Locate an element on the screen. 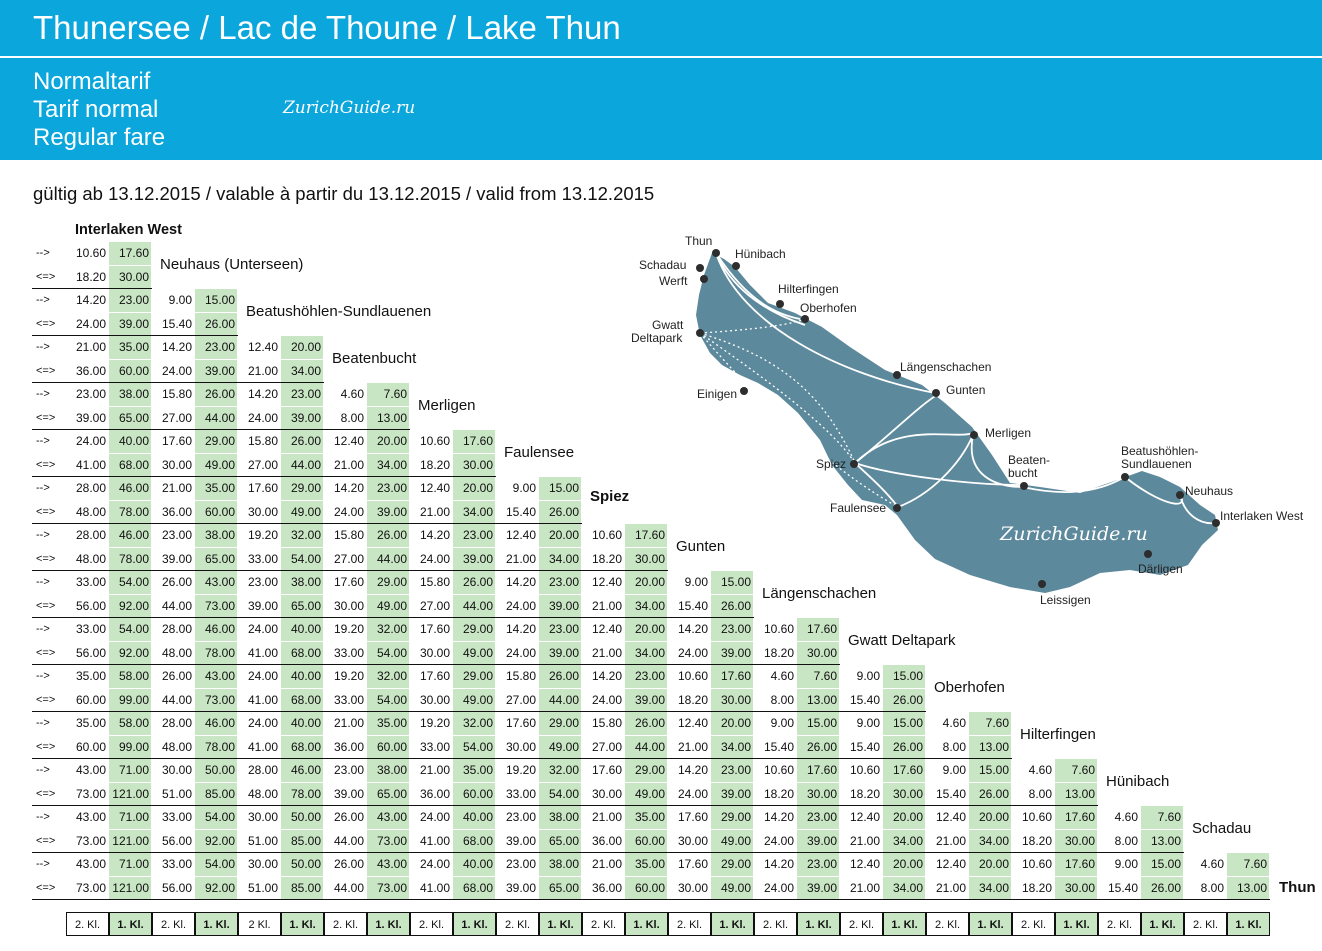 The image size is (1322, 951). fare-cell-return: 24.00 is located at coordinates (520, 652).